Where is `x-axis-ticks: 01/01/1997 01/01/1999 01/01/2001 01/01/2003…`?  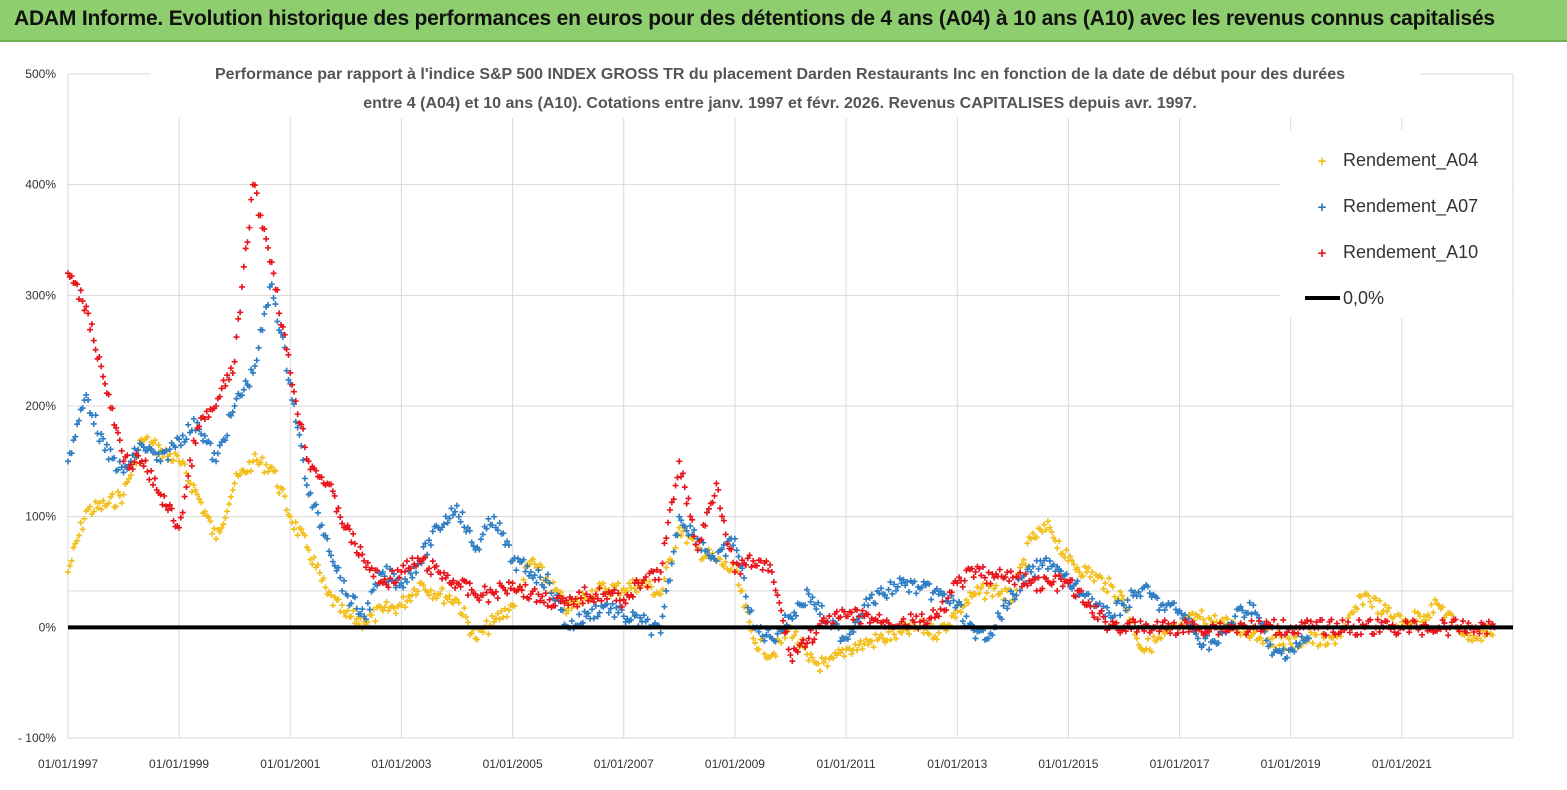 x-axis-ticks: 01/01/1997 01/01/1999 01/01/2001 01/01/2003… is located at coordinates (735, 764).